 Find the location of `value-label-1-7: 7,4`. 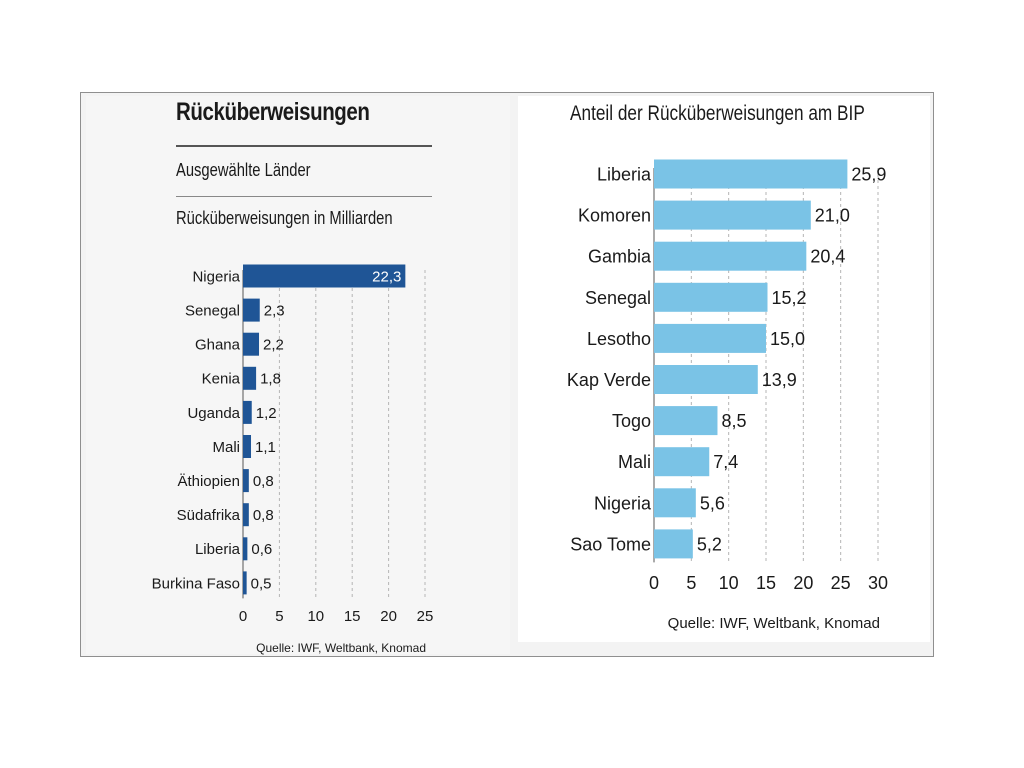

value-label-1-7: 7,4 is located at coordinates (725, 462).